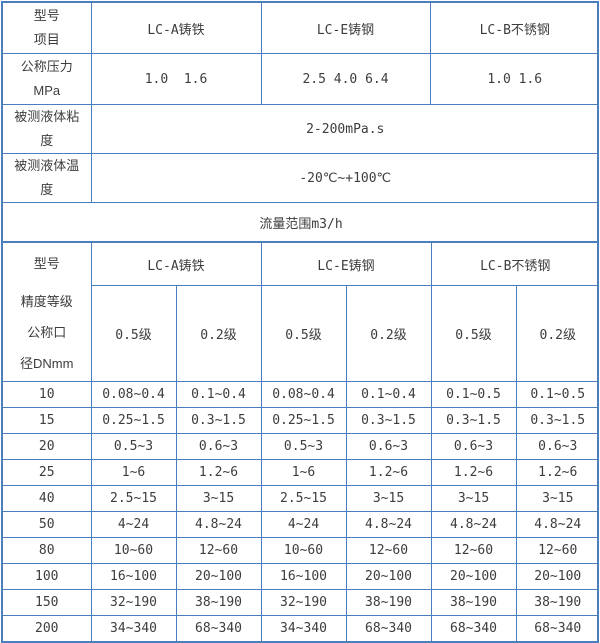 This screenshot has height=643, width=600. What do you see at coordinates (47, 472) in the screenshot?
I see `dn-cell: 25` at bounding box center [47, 472].